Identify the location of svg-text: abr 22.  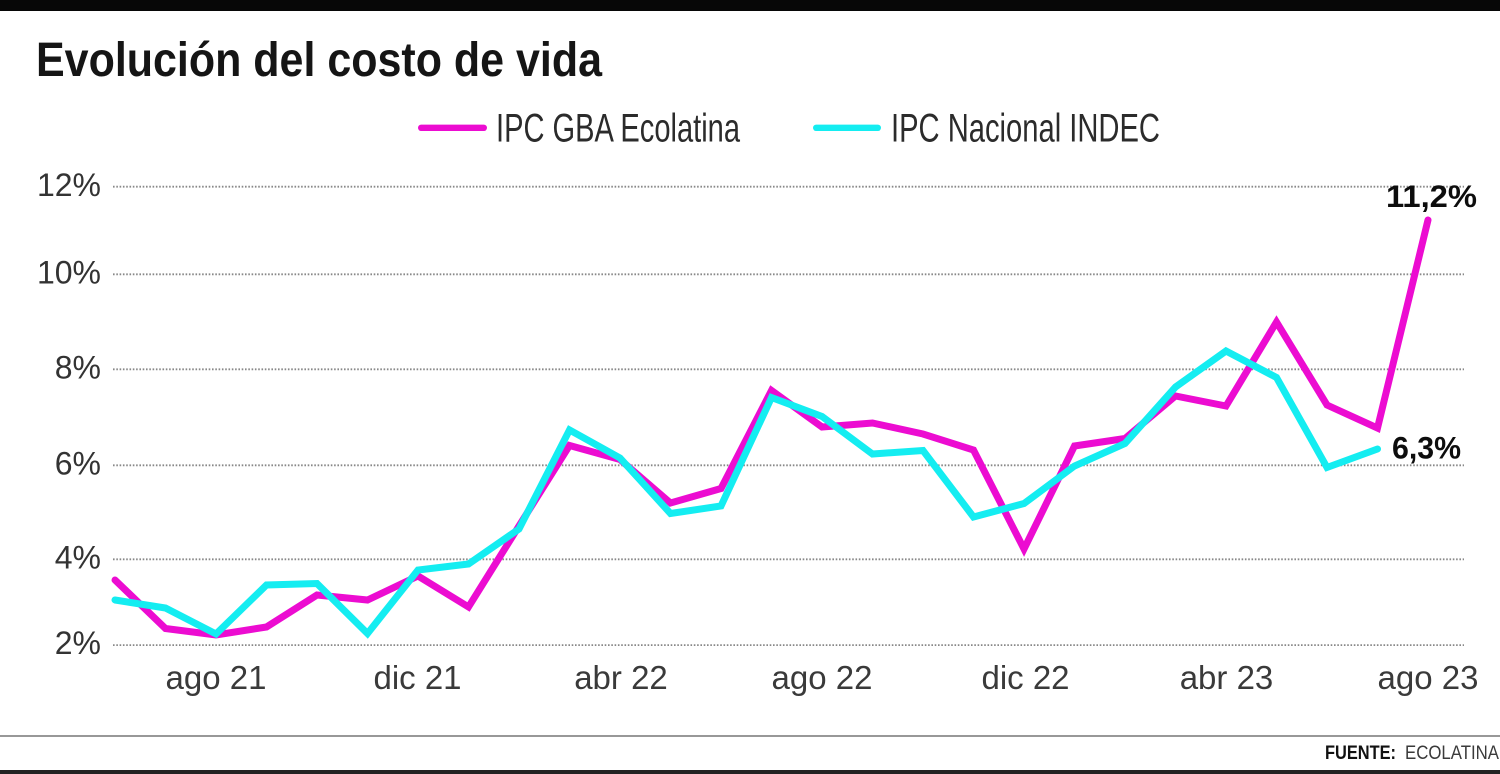
(621, 677).